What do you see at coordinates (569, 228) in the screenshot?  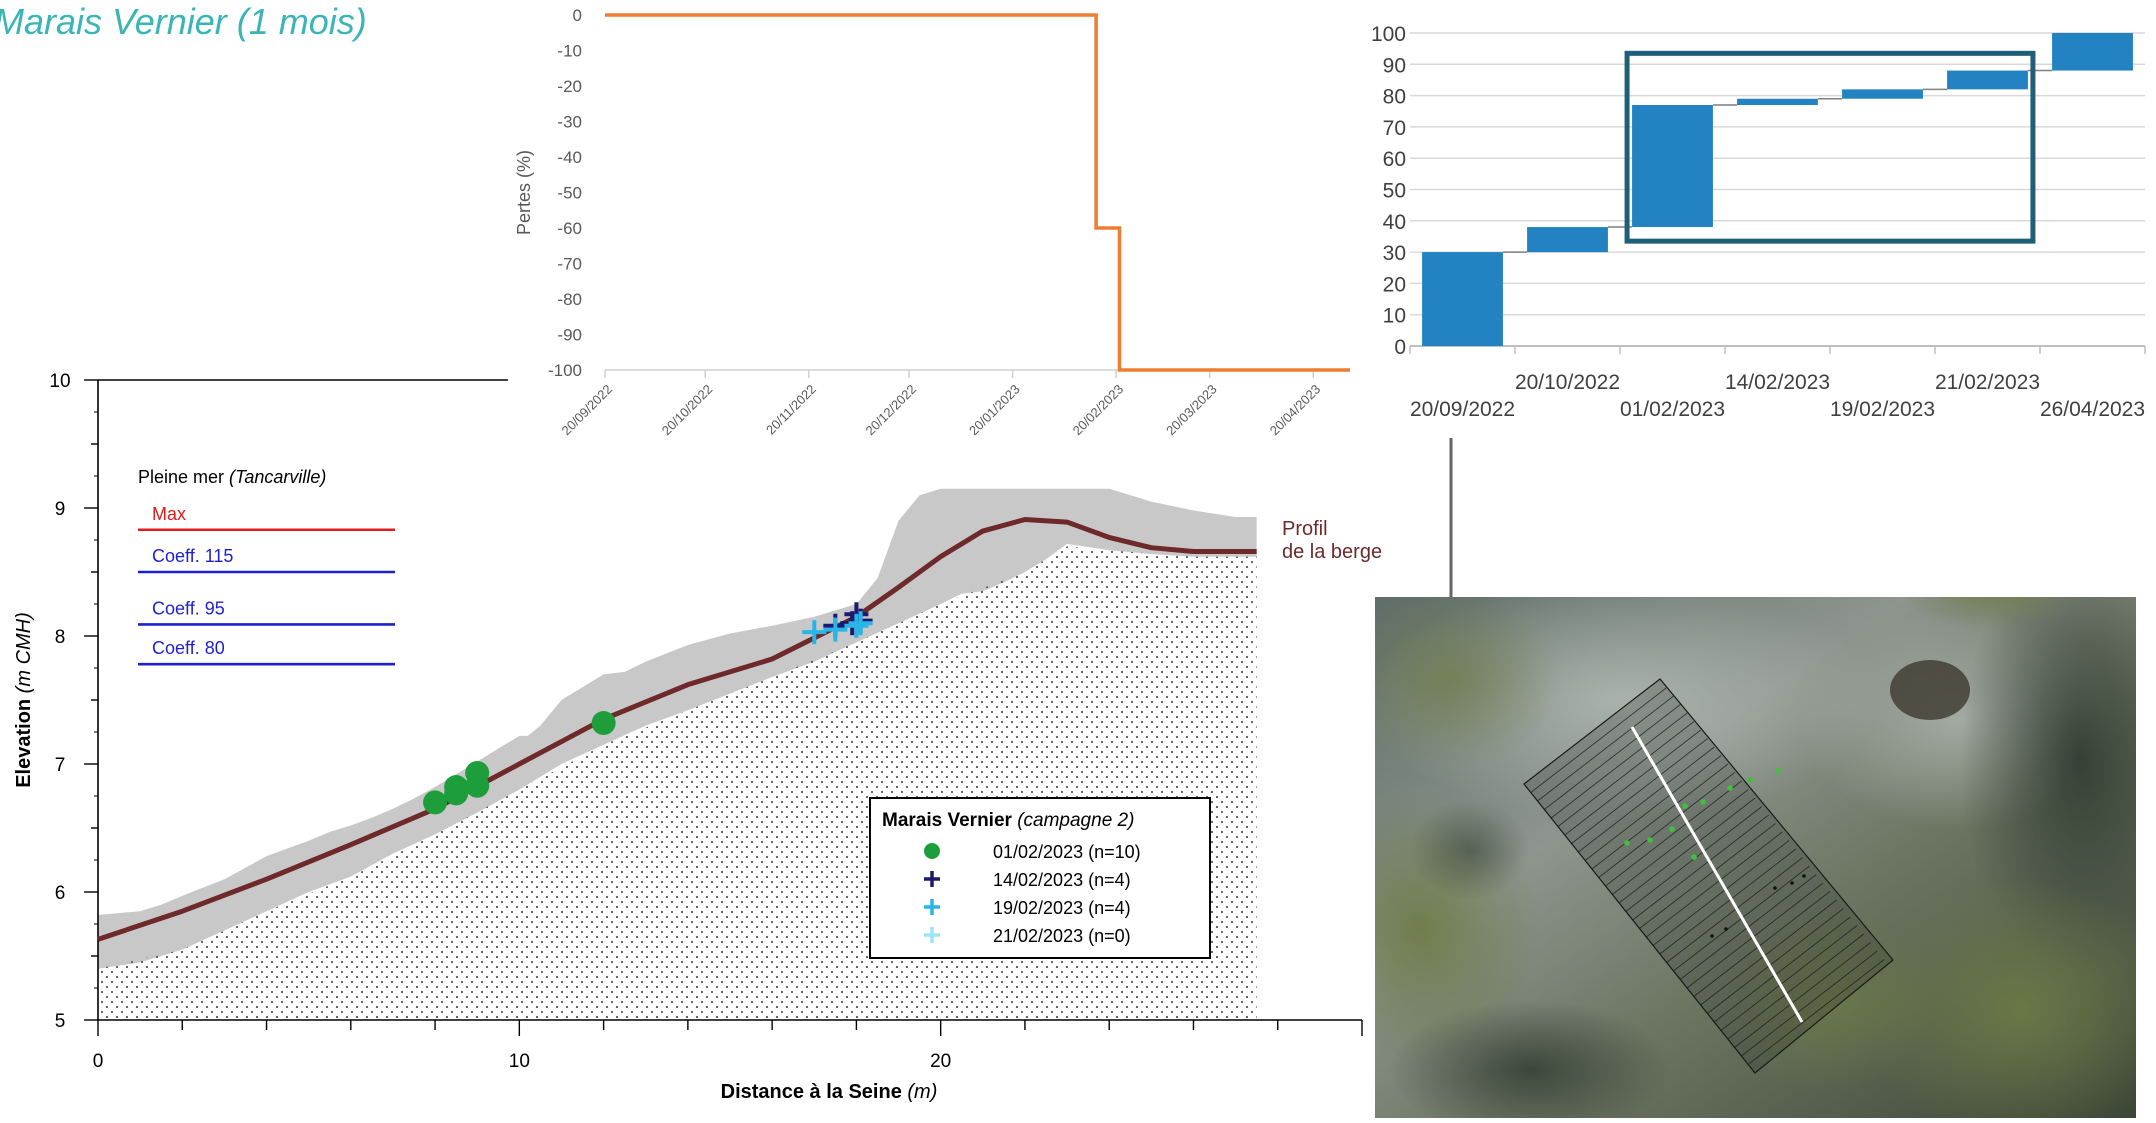 I see `pertes-y-tick-label: -60` at bounding box center [569, 228].